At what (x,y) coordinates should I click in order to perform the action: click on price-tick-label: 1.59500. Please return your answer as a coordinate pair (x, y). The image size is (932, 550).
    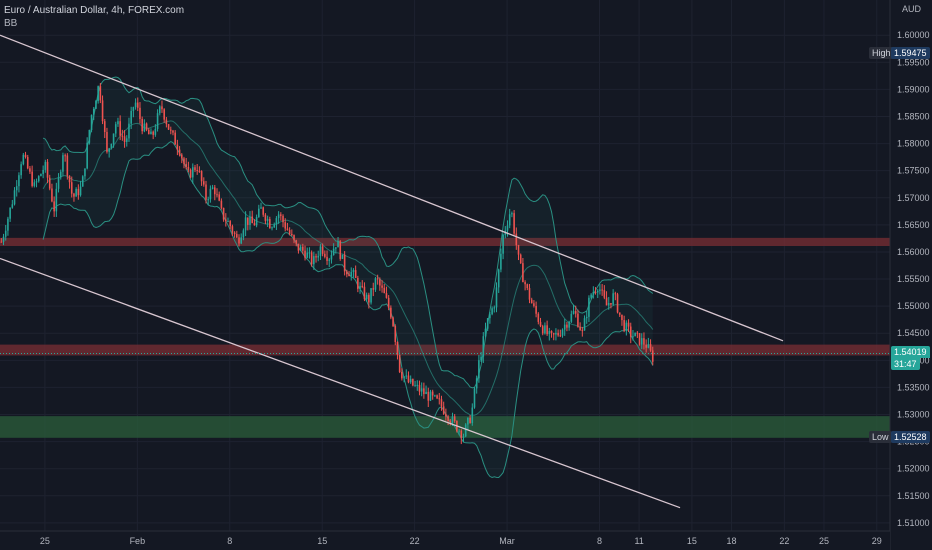
    Looking at the image, I should click on (913, 62).